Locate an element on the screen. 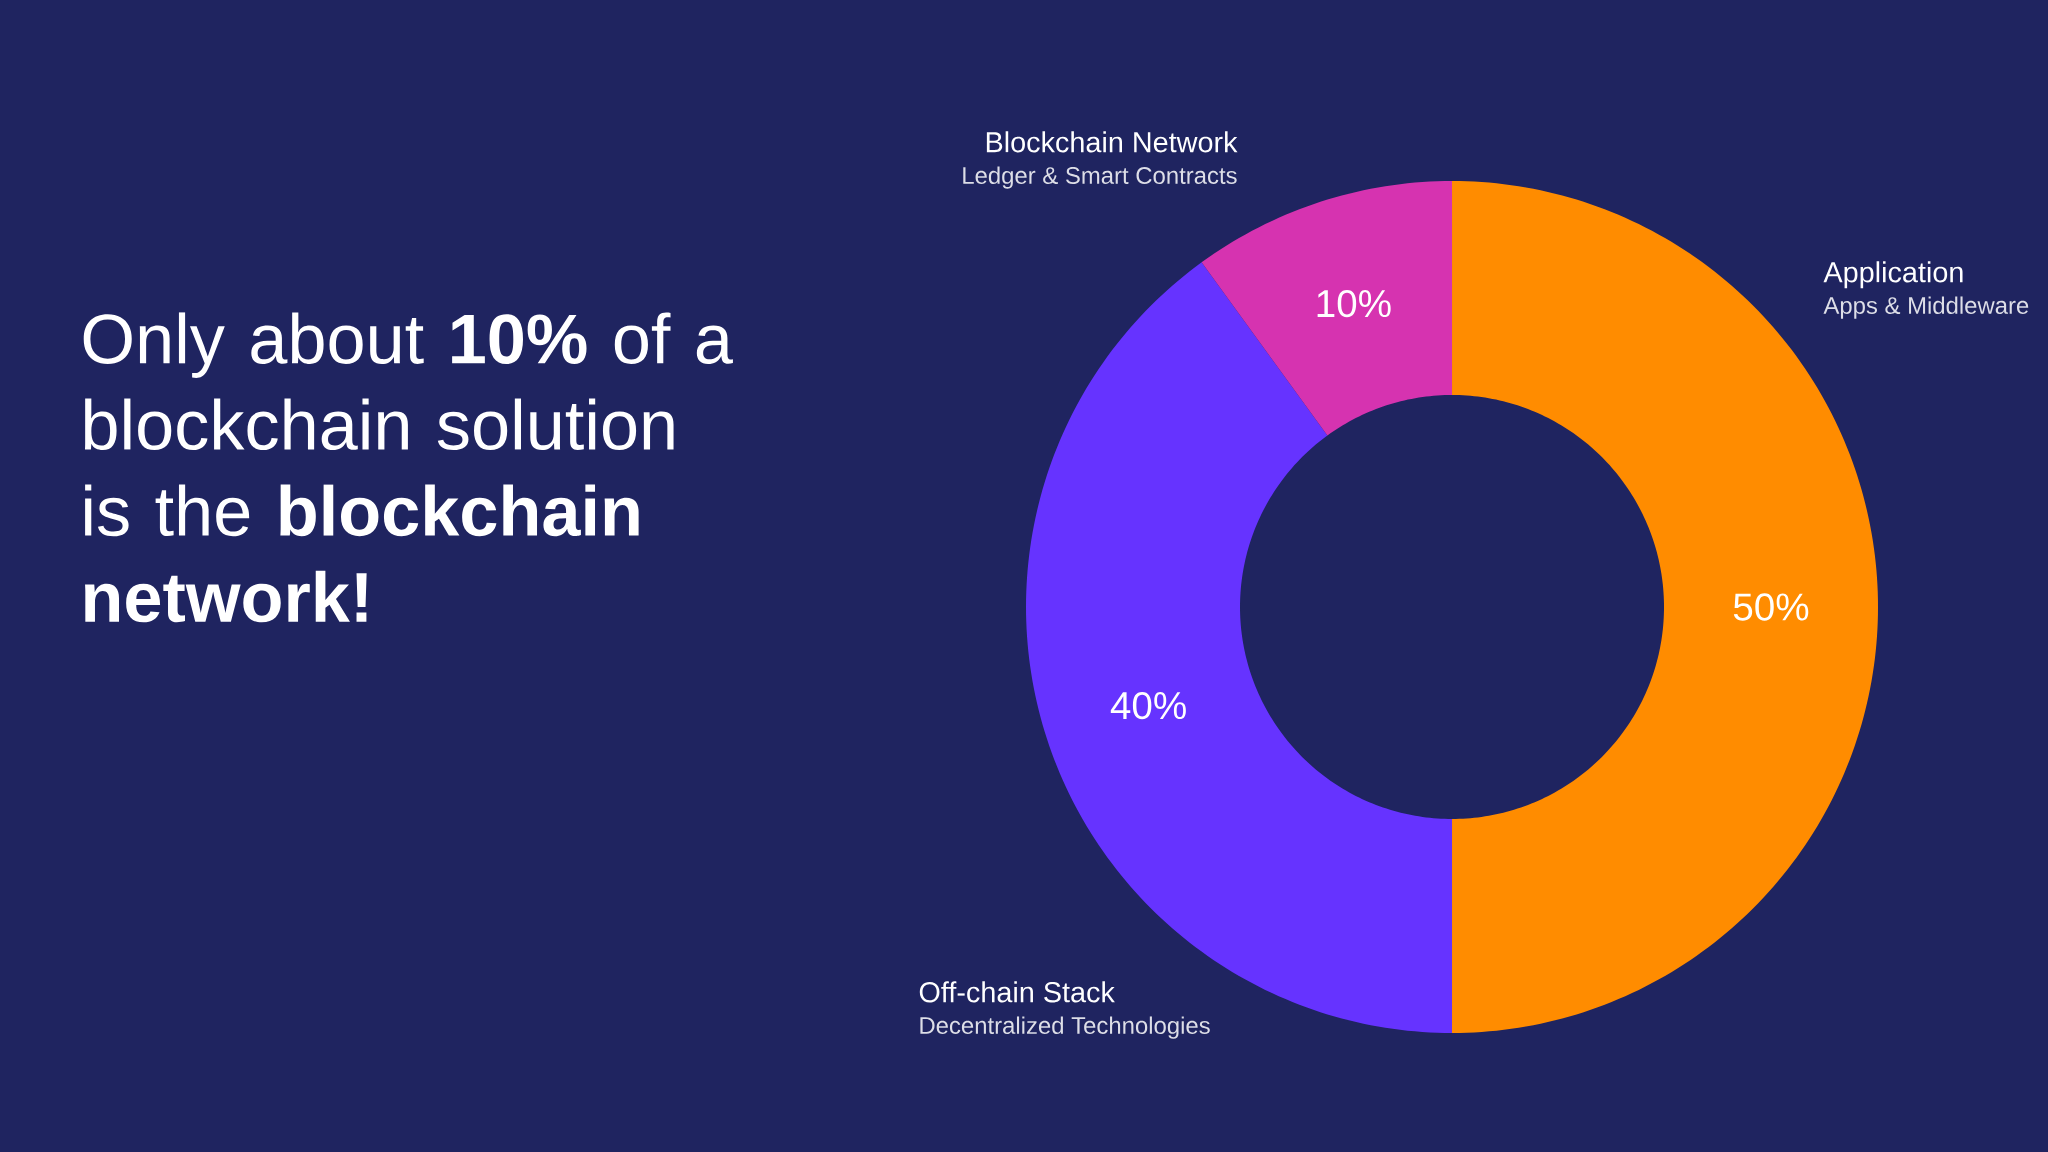 The height and width of the screenshot is (1152, 2048). text: Only about 10% of a blockchain solution is the blockchain network! is located at coordinates (408, 467).